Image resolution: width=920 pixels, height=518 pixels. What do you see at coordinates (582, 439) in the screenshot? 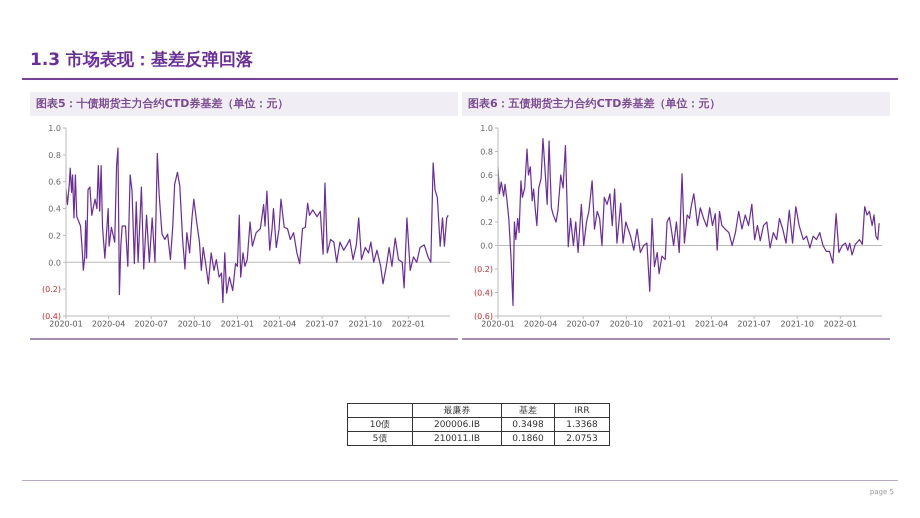
I see `text: 2.0753` at bounding box center [582, 439].